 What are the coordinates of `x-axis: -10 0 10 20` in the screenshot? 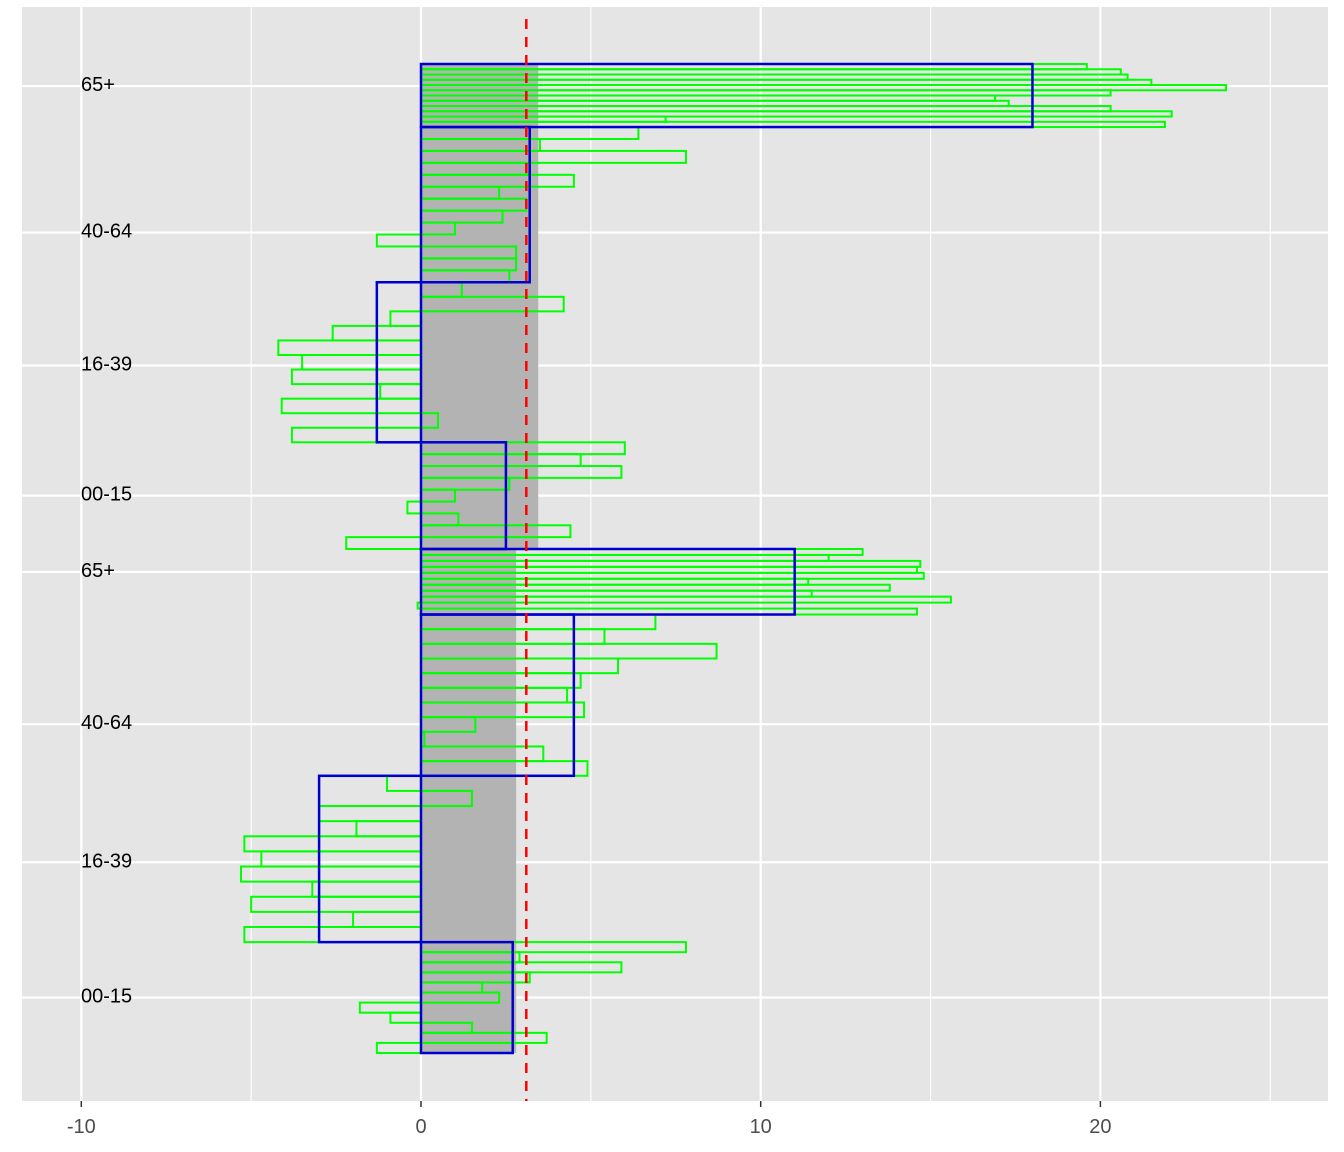 It's located at (589, 1119).